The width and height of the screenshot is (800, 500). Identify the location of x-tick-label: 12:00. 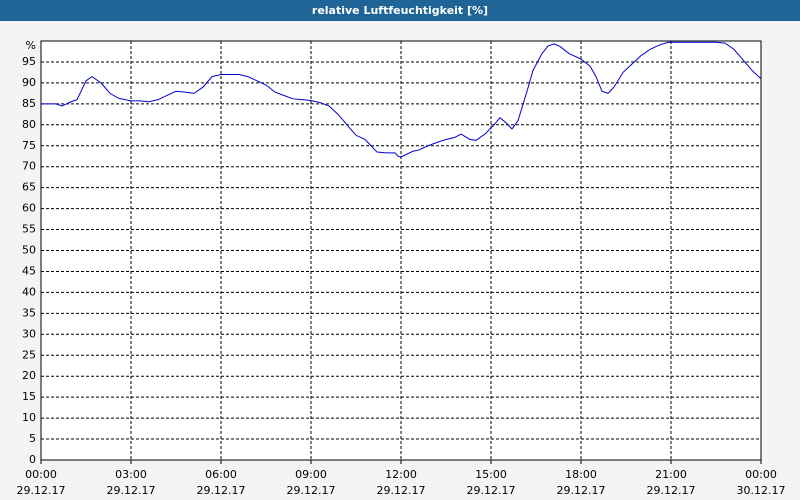
(401, 474).